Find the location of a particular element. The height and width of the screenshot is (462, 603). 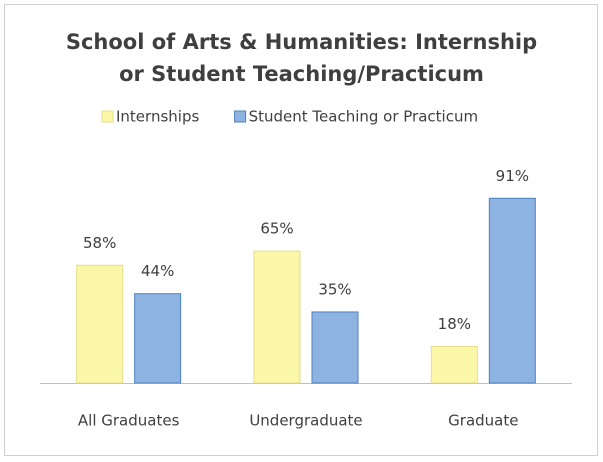

data-label: 44% is located at coordinates (157, 271).